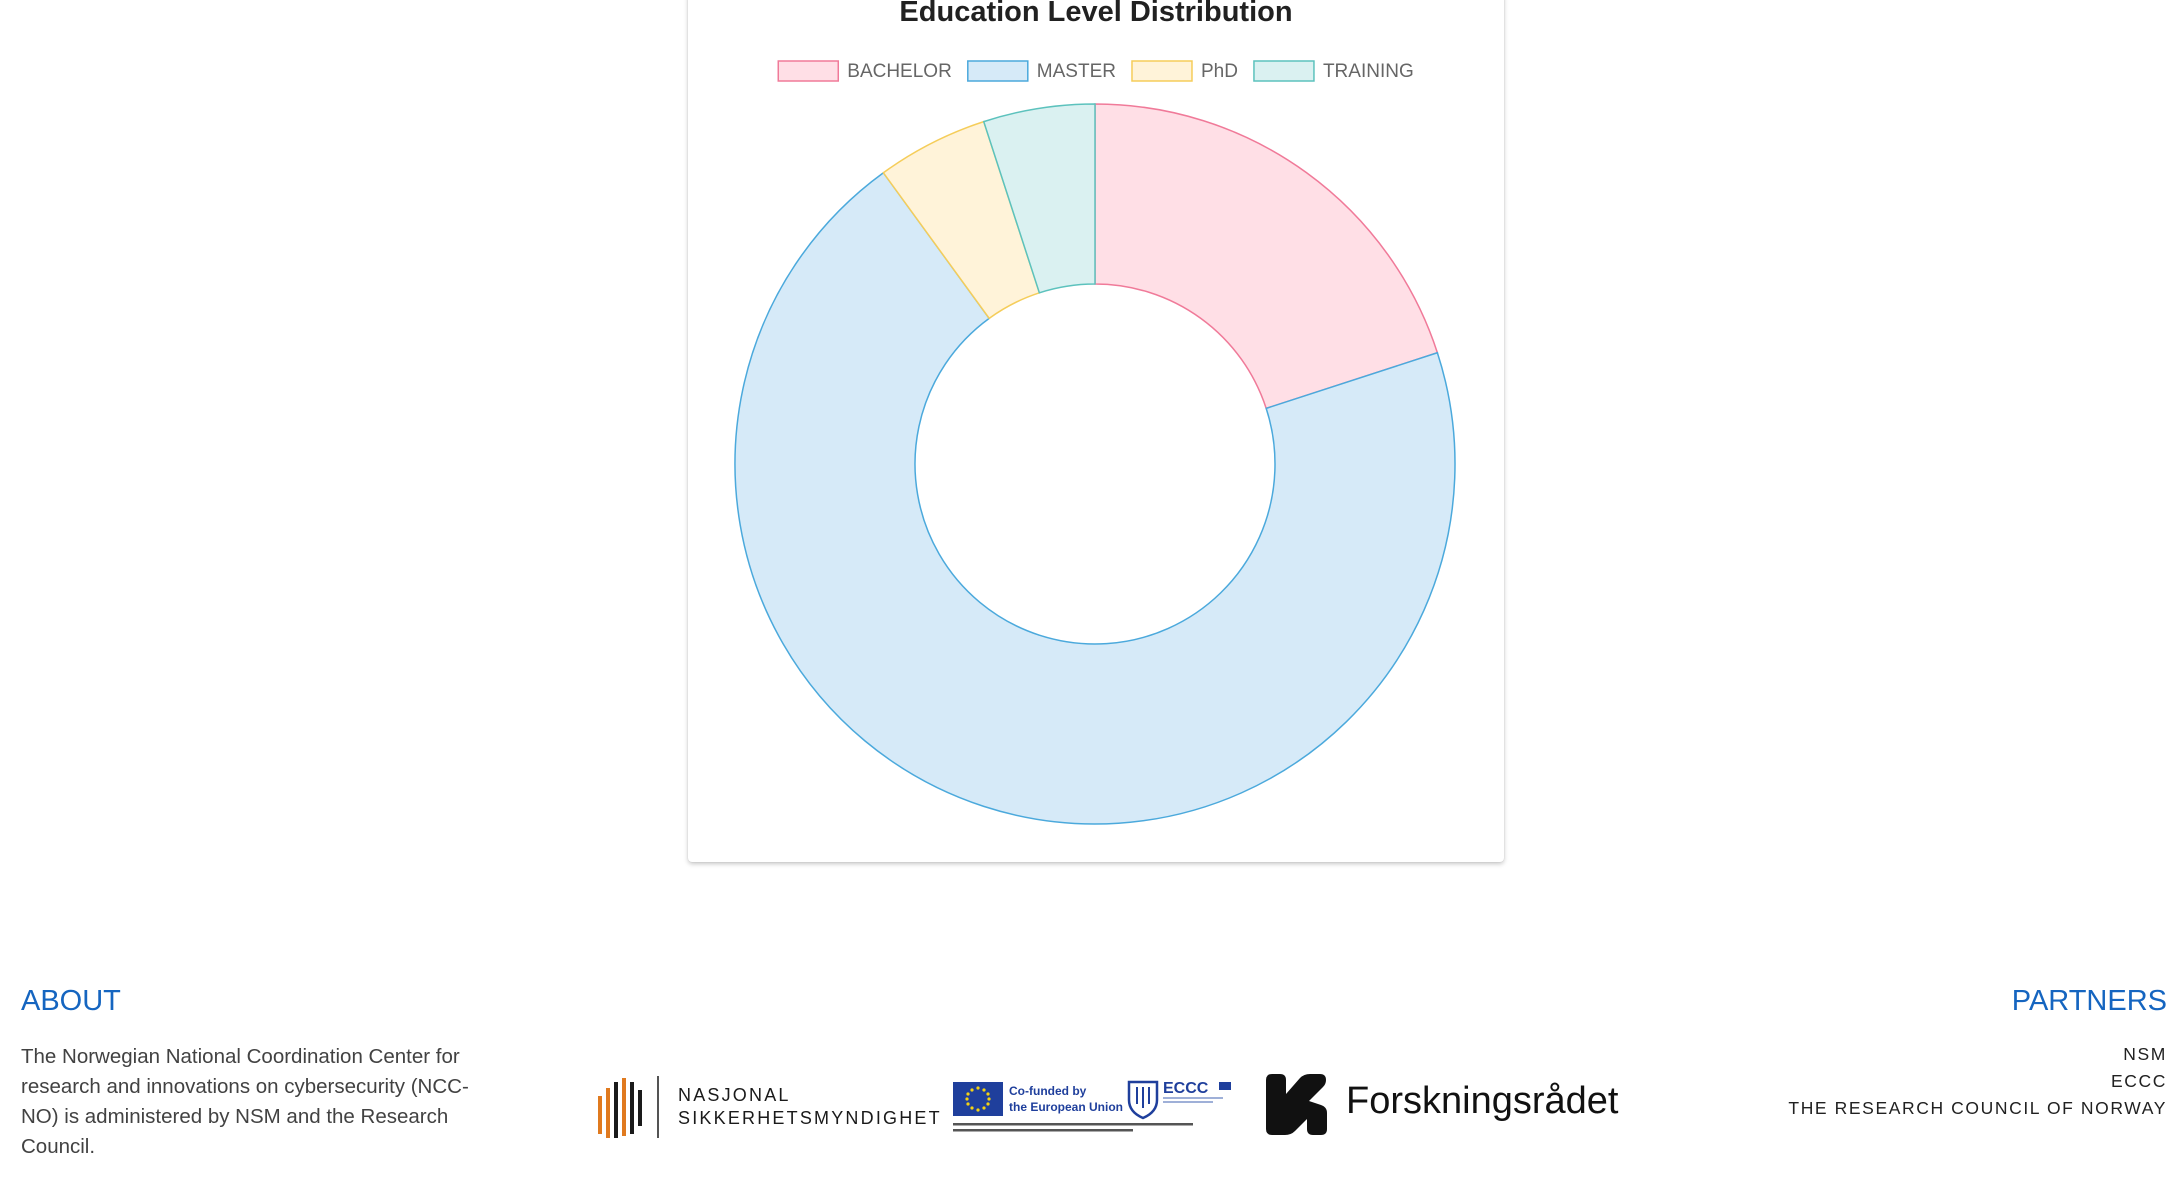 Image resolution: width=2184 pixels, height=1181 pixels. I want to click on eu-eccc-logo: Co-funded by the European Union ECCC, so click(1095, 1108).